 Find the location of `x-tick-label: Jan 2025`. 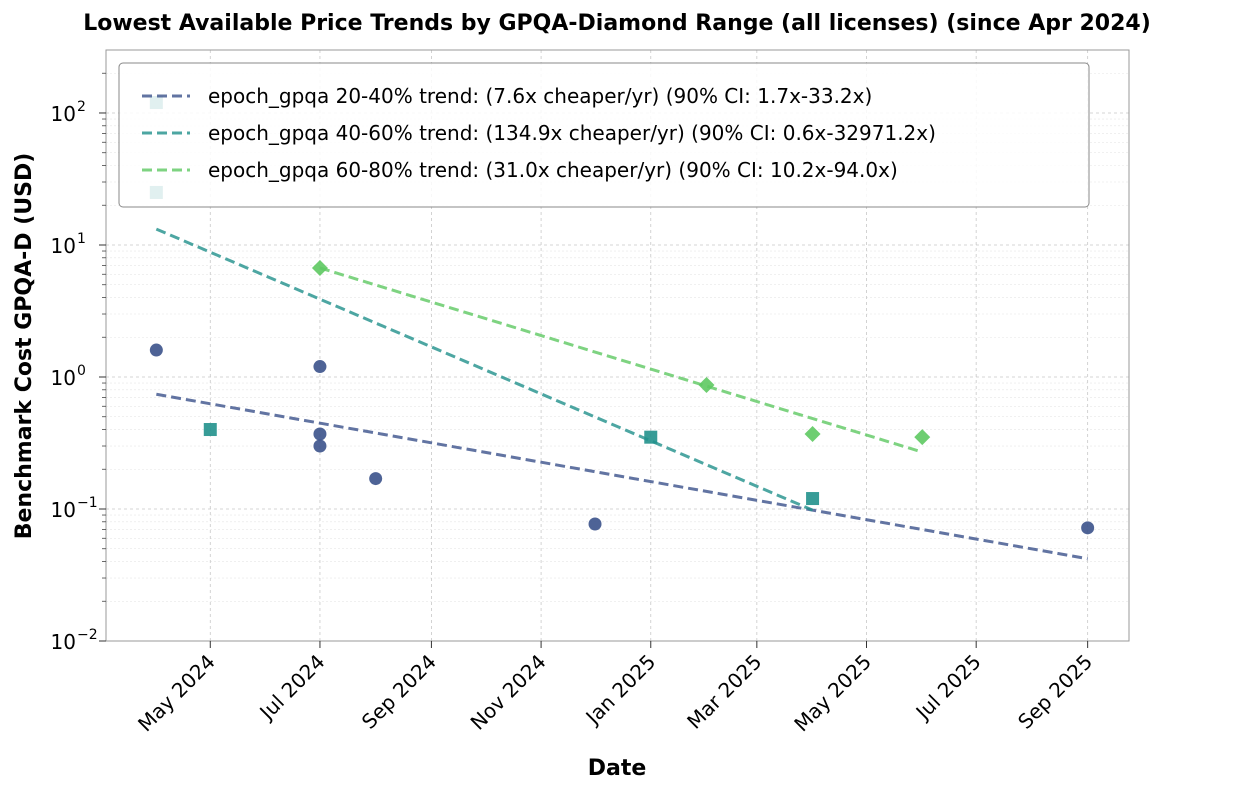

x-tick-label: Jan 2025 is located at coordinates (620, 690).